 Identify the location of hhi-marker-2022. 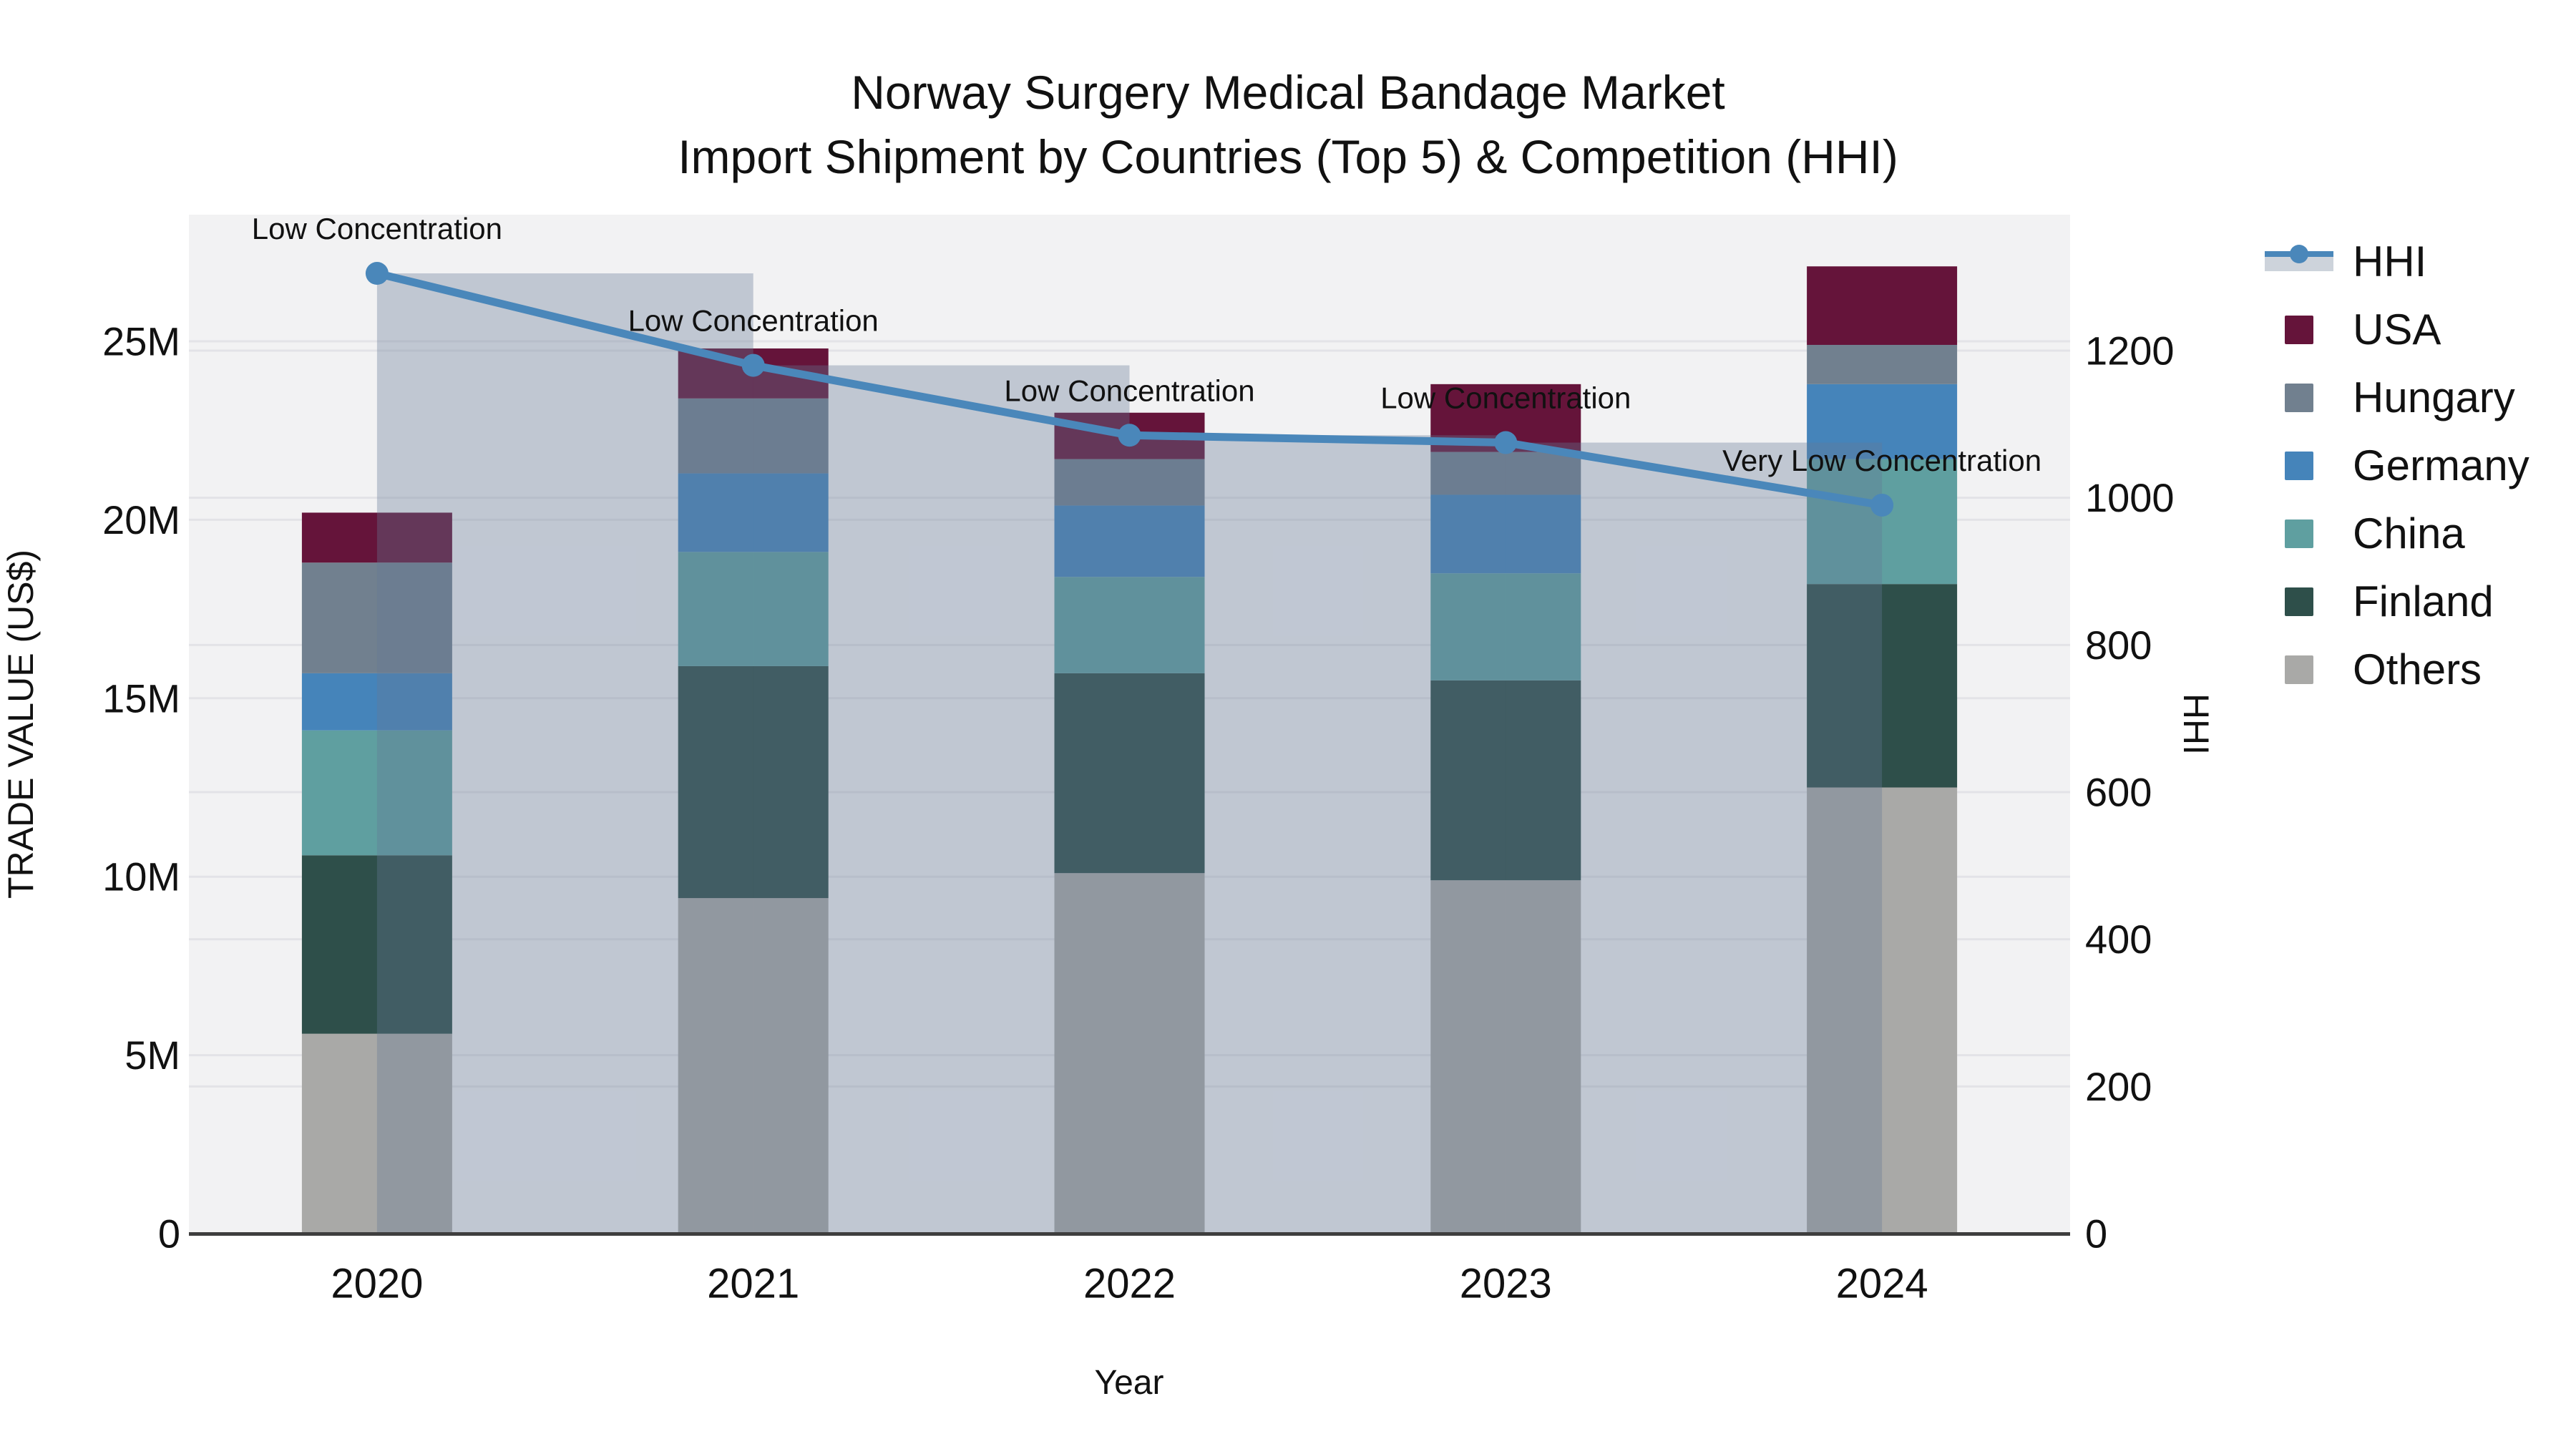
(1129, 435).